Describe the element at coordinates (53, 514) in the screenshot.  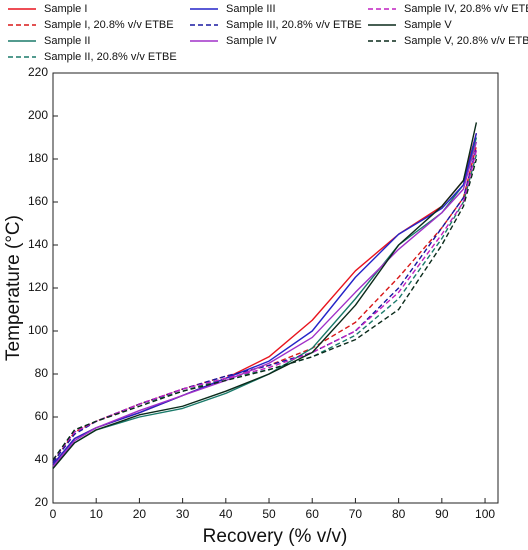
I see `x-tick-label: 0` at that location.